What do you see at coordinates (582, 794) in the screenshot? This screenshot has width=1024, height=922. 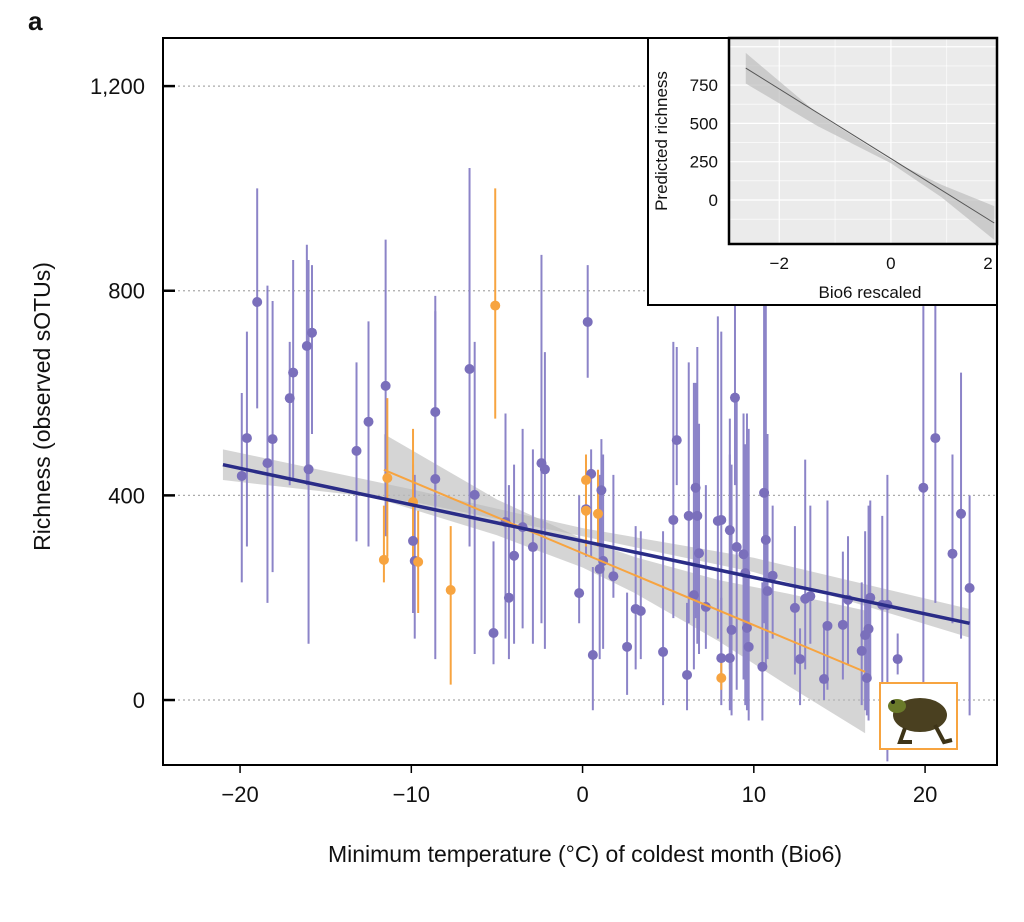 I see `x-tick-label: 0` at bounding box center [582, 794].